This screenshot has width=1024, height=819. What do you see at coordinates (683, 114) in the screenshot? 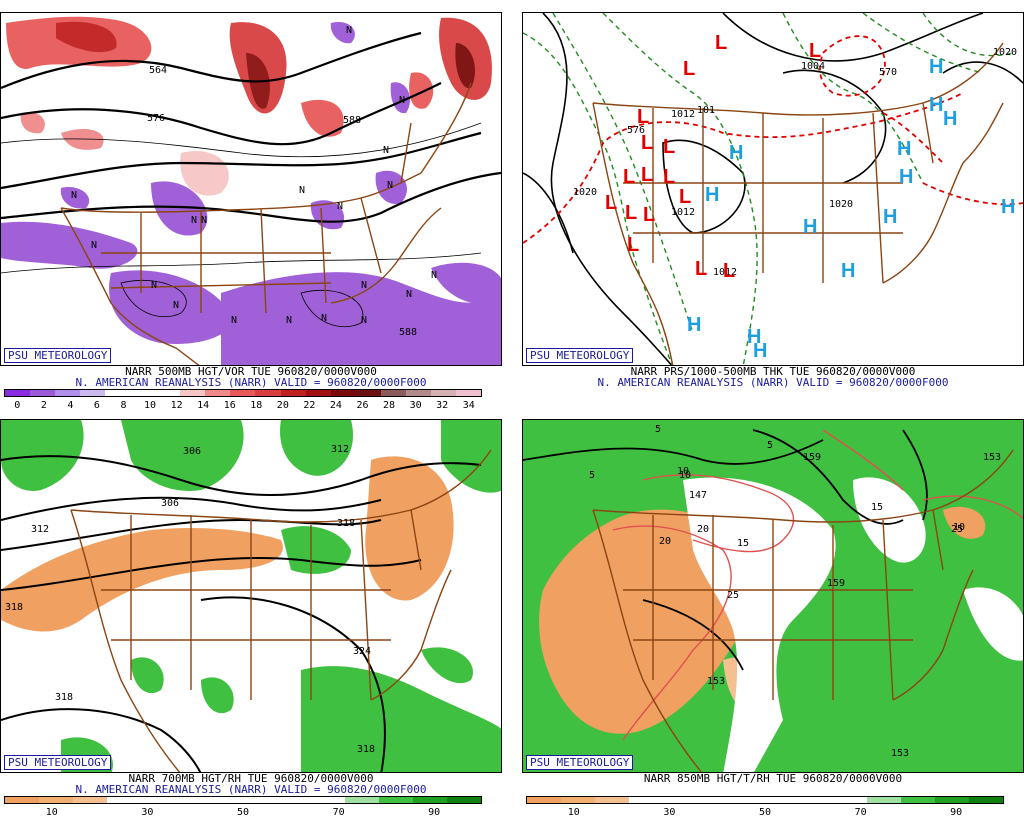
I see `contour-label: 1012` at bounding box center [683, 114].